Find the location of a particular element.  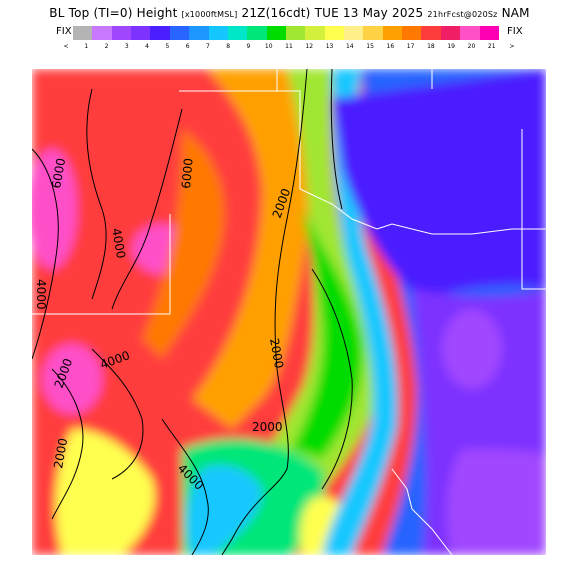

fix-left-label: FIX is located at coordinates (64, 31).